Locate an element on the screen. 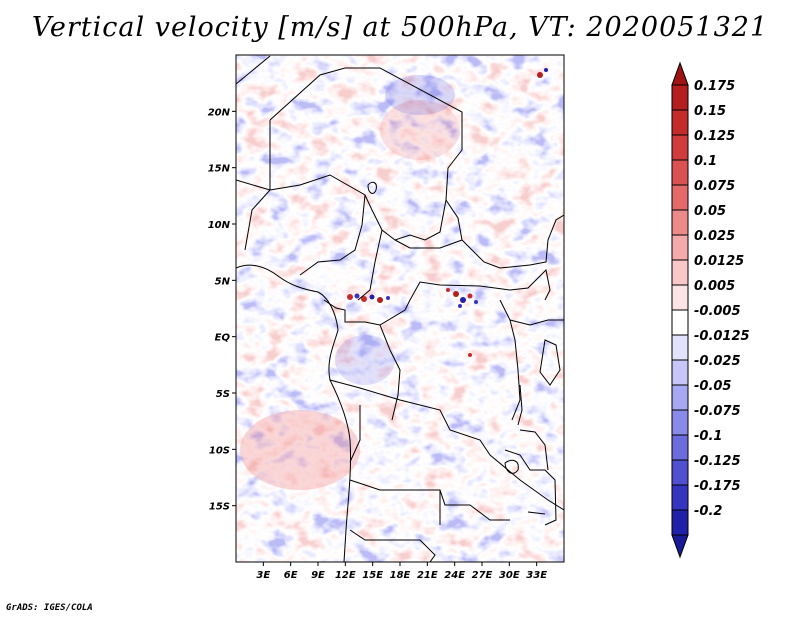 The width and height of the screenshot is (800, 618). lat-tick-label: 20N is located at coordinates (219, 112).